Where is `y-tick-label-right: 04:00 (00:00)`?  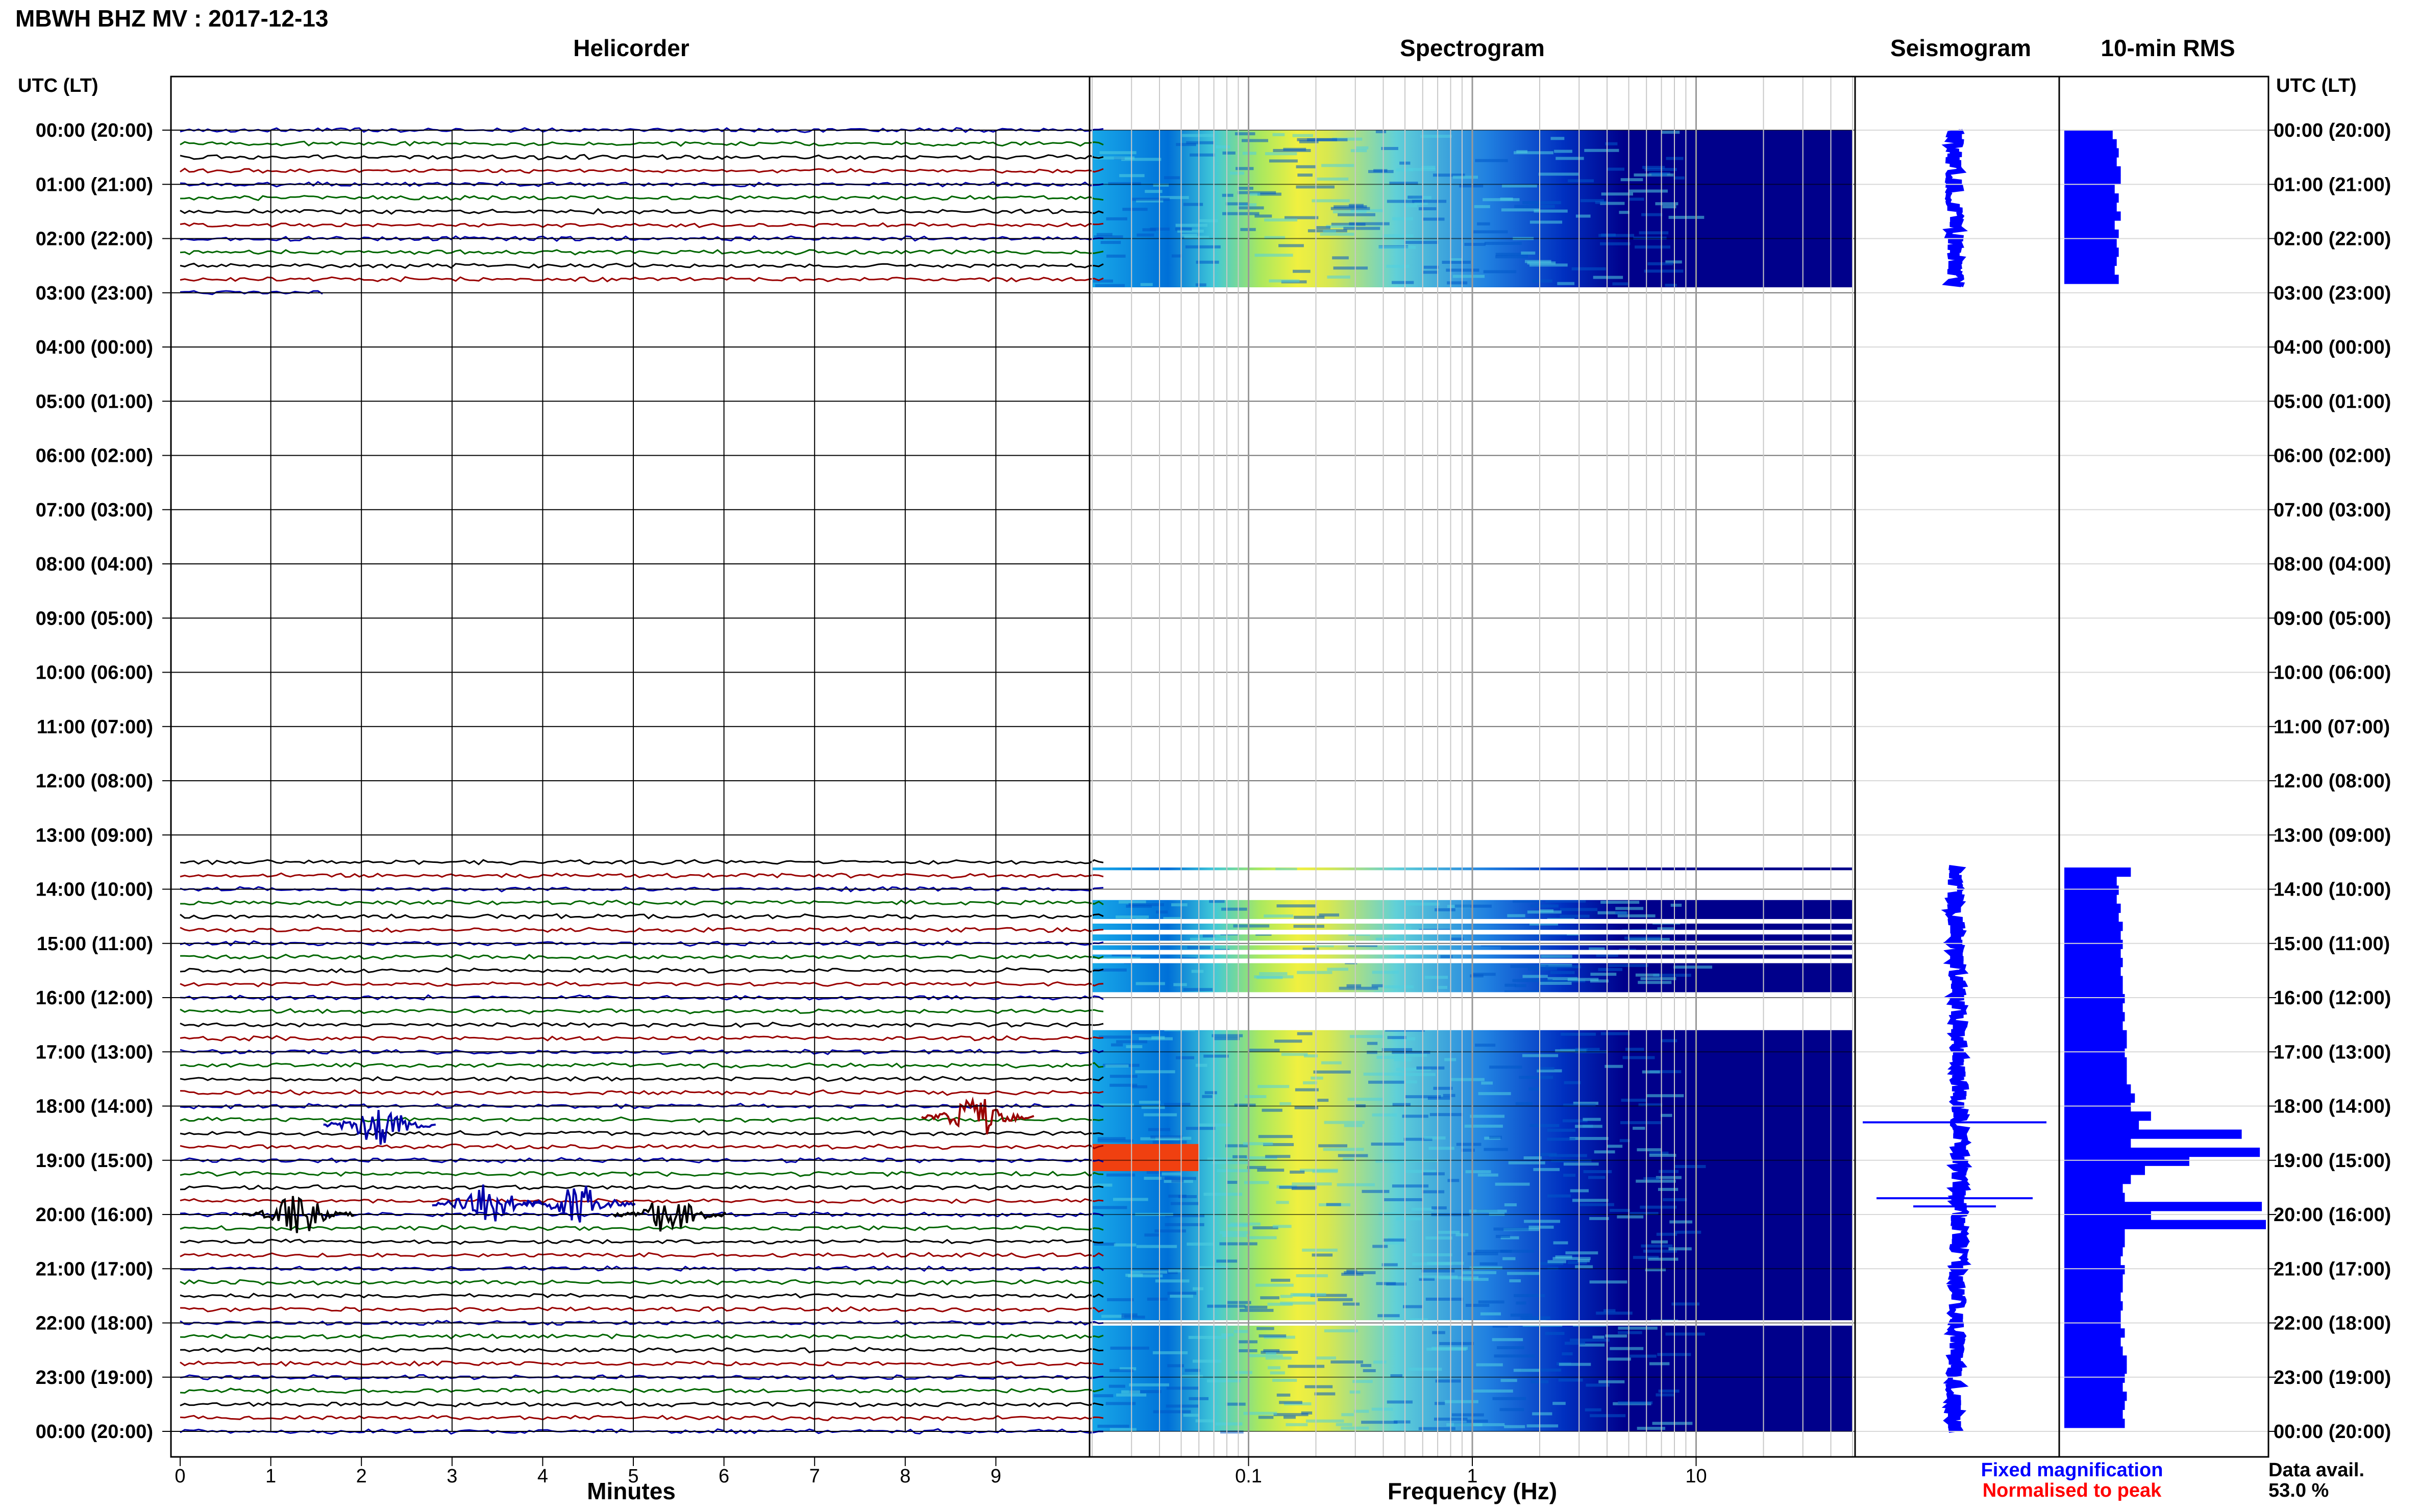 y-tick-label-right: 04:00 (00:00) is located at coordinates (2332, 347).